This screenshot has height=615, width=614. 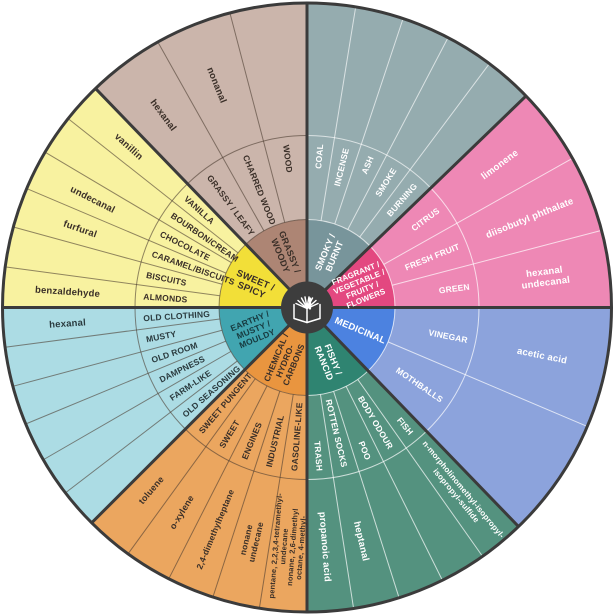 I want to click on sector-core-smoky-burnt, so click(x=339, y=257).